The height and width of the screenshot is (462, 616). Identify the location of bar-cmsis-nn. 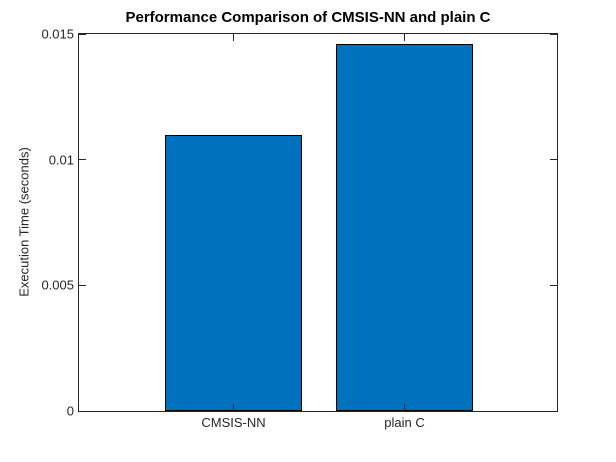
(233, 272).